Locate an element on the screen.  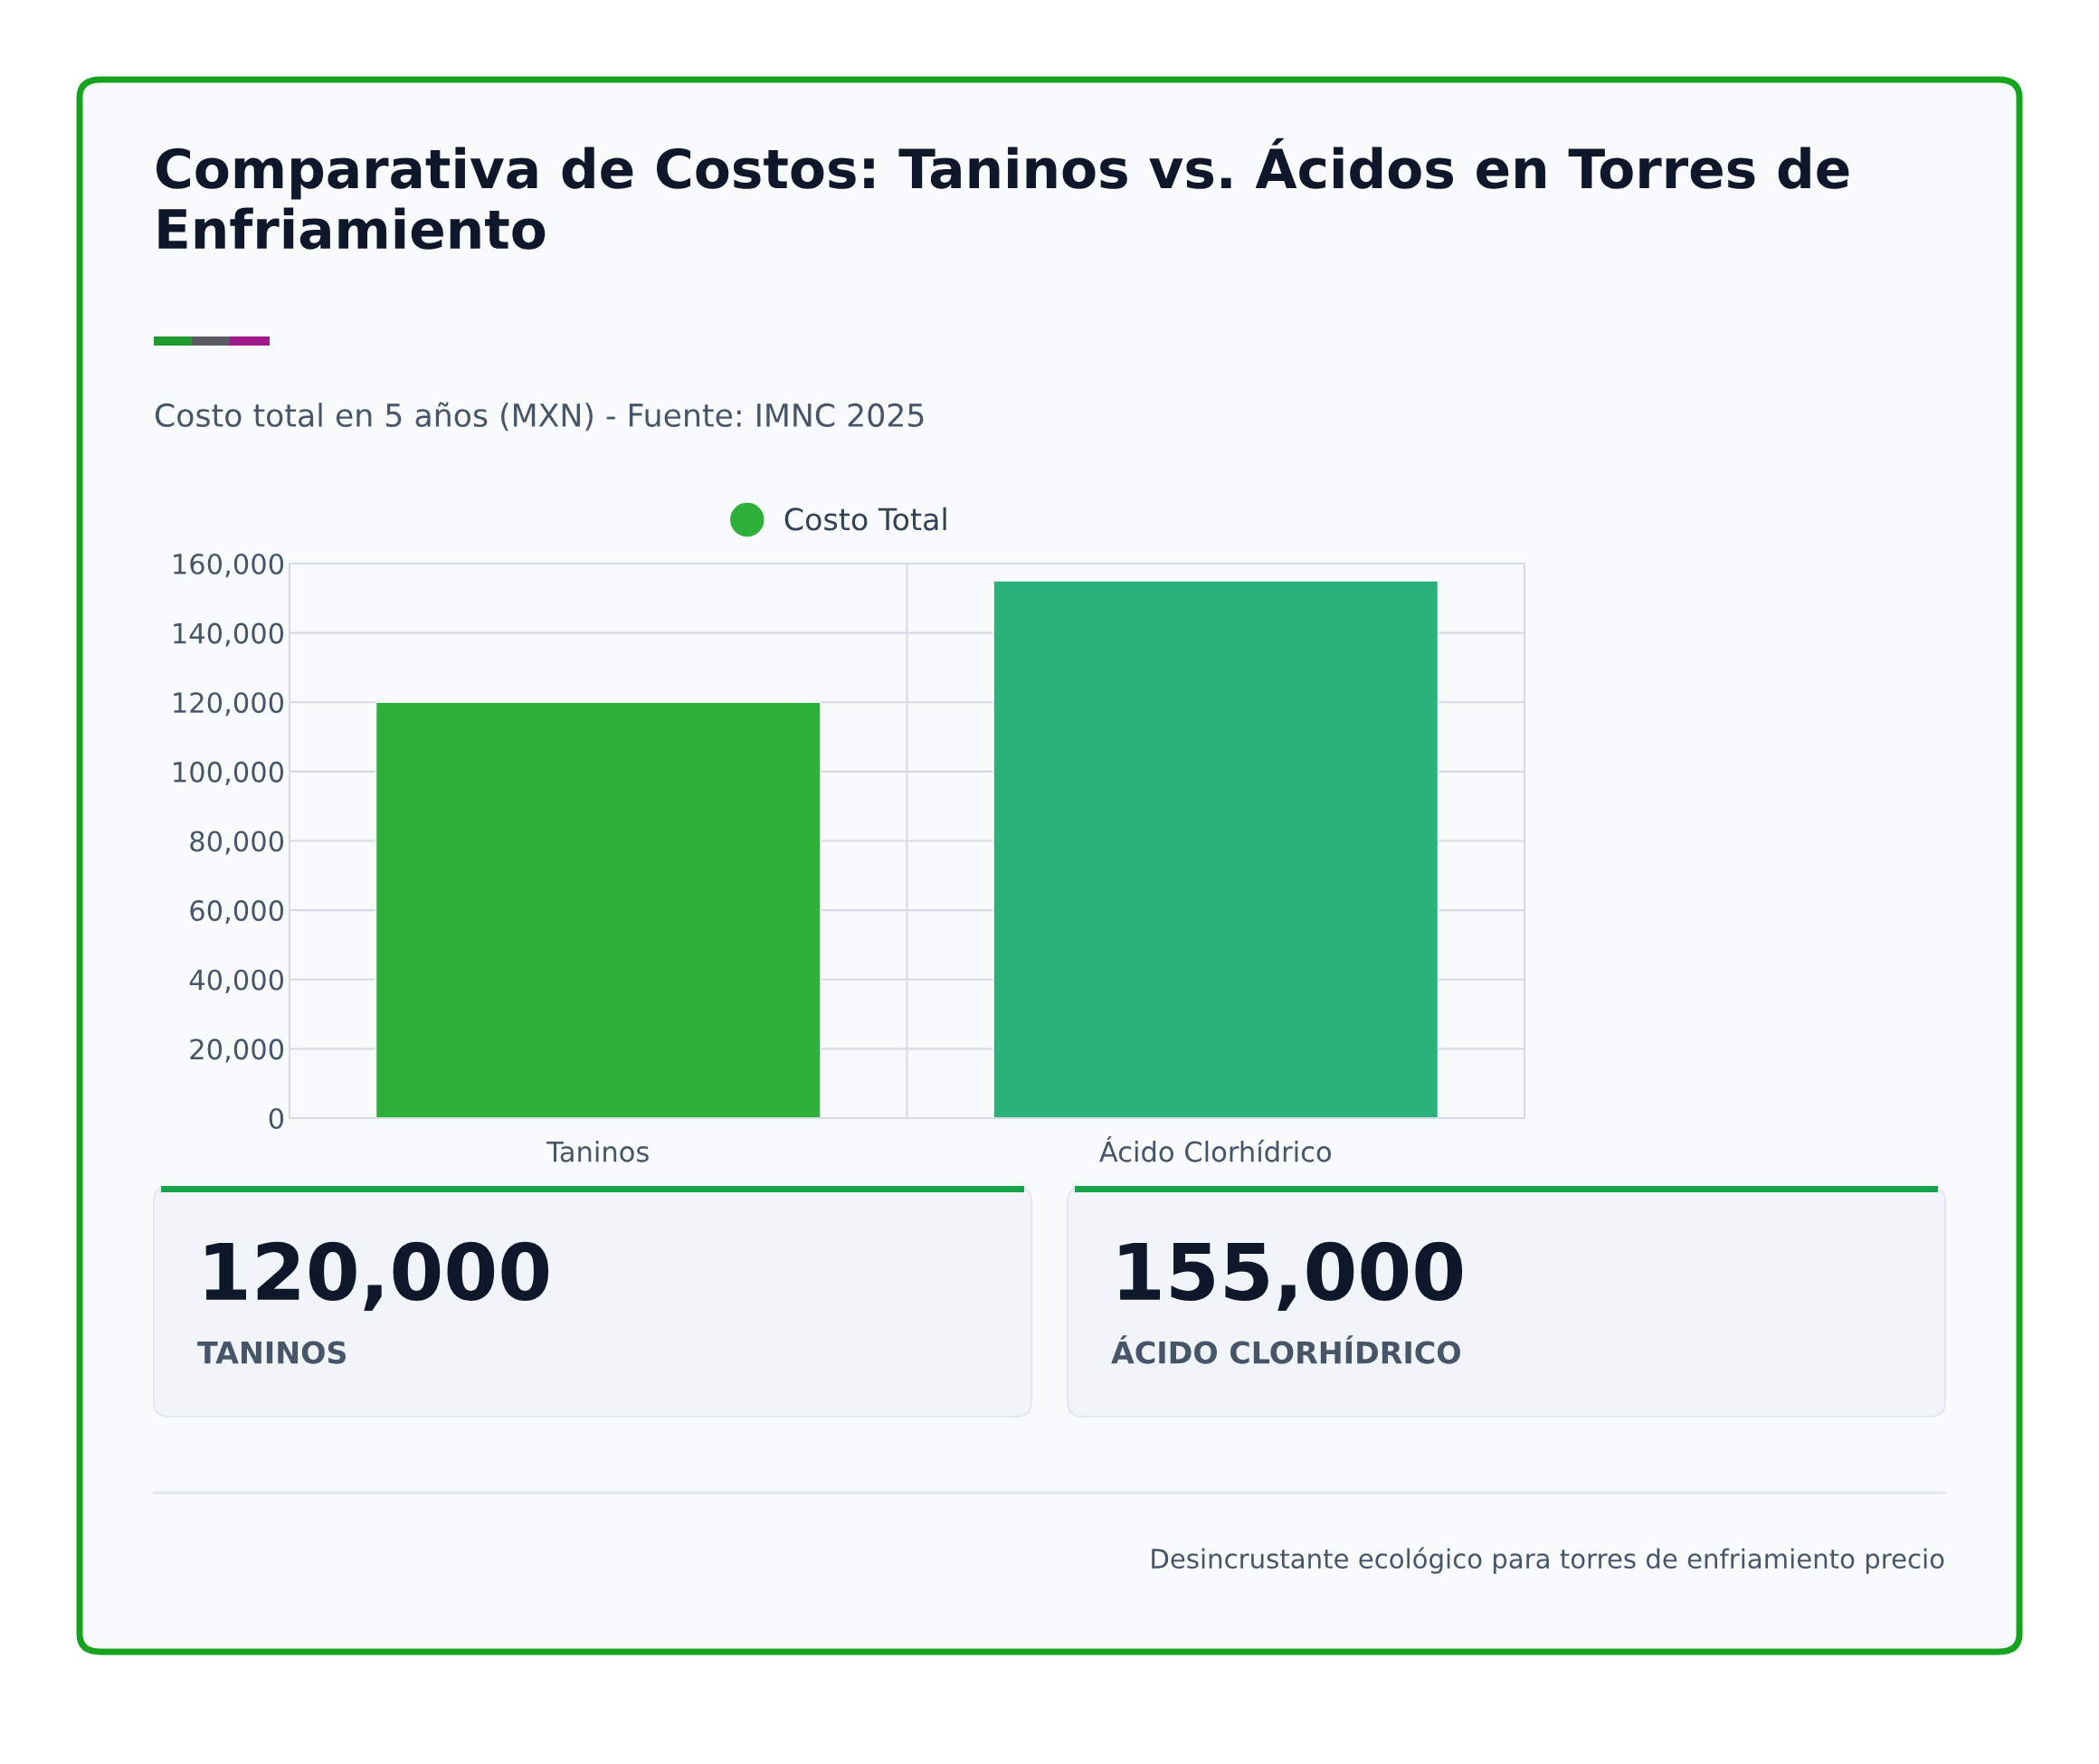
text: TANINOS is located at coordinates (272, 1352).